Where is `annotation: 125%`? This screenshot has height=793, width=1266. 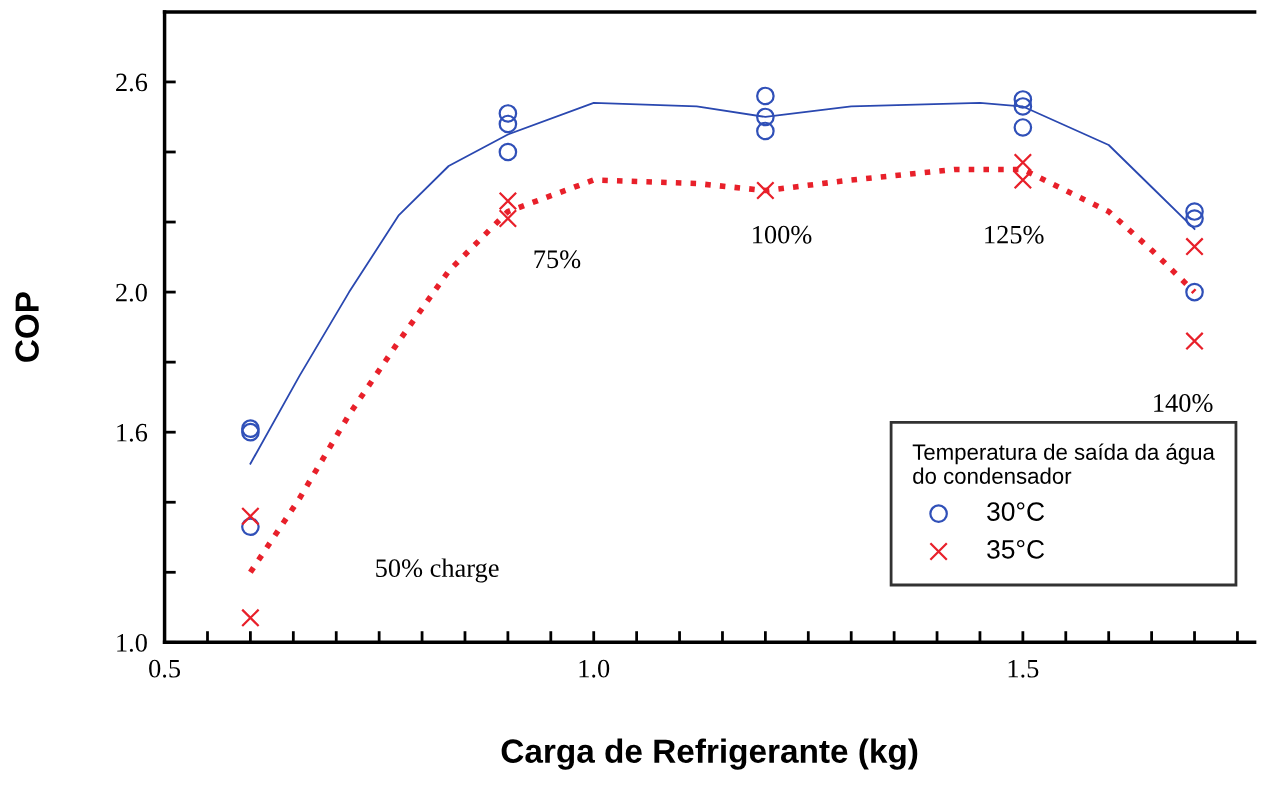
annotation: 125% is located at coordinates (1014, 234).